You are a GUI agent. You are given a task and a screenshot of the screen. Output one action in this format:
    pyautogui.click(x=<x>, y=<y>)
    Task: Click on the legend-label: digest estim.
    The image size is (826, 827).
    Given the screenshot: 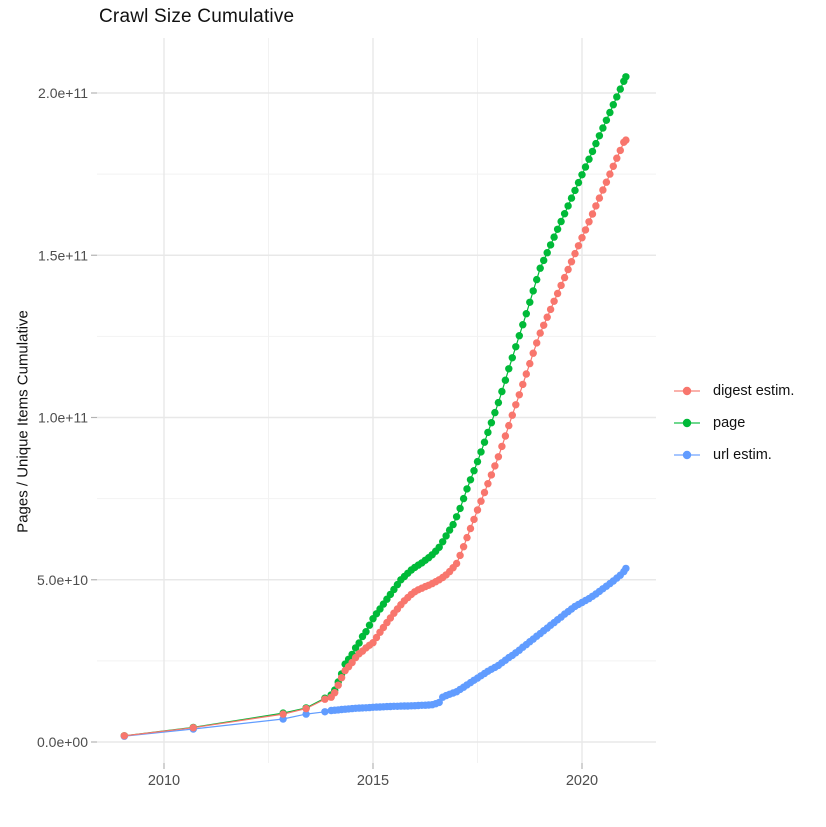 What is the action you would take?
    pyautogui.click(x=754, y=390)
    